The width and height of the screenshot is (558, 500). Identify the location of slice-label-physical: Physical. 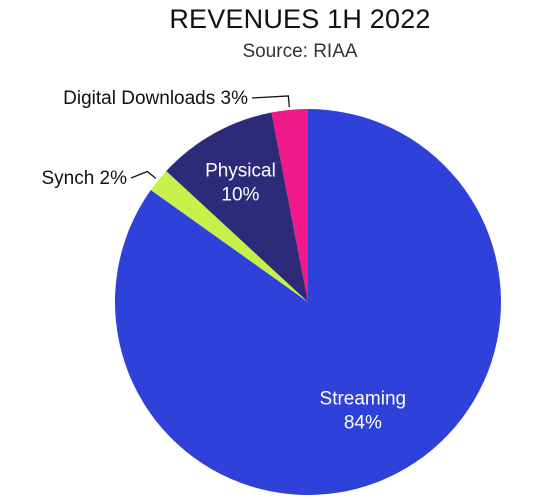
(240, 171).